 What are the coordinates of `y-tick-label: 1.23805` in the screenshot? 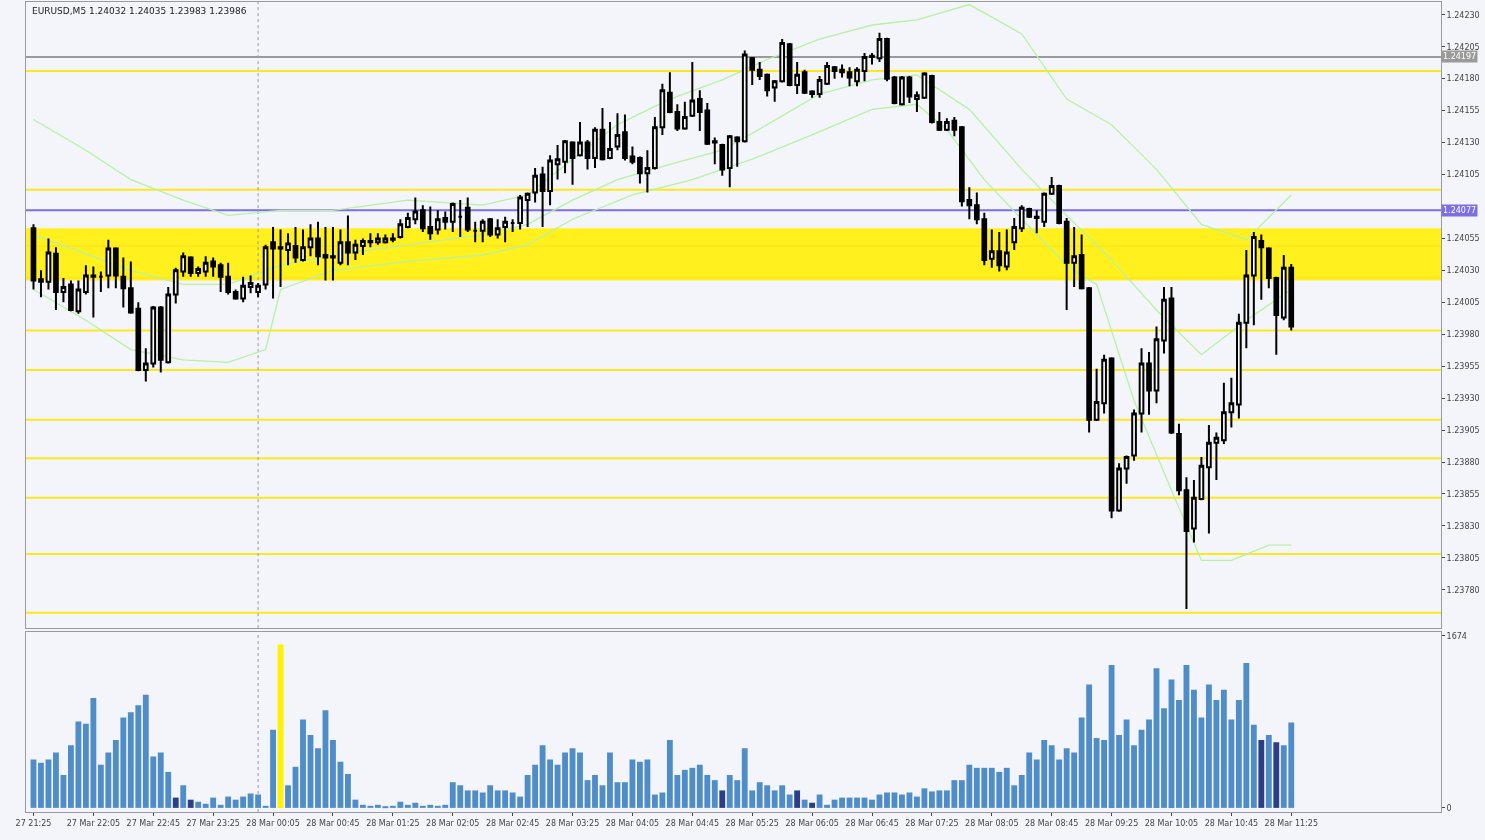 It's located at (1463, 558).